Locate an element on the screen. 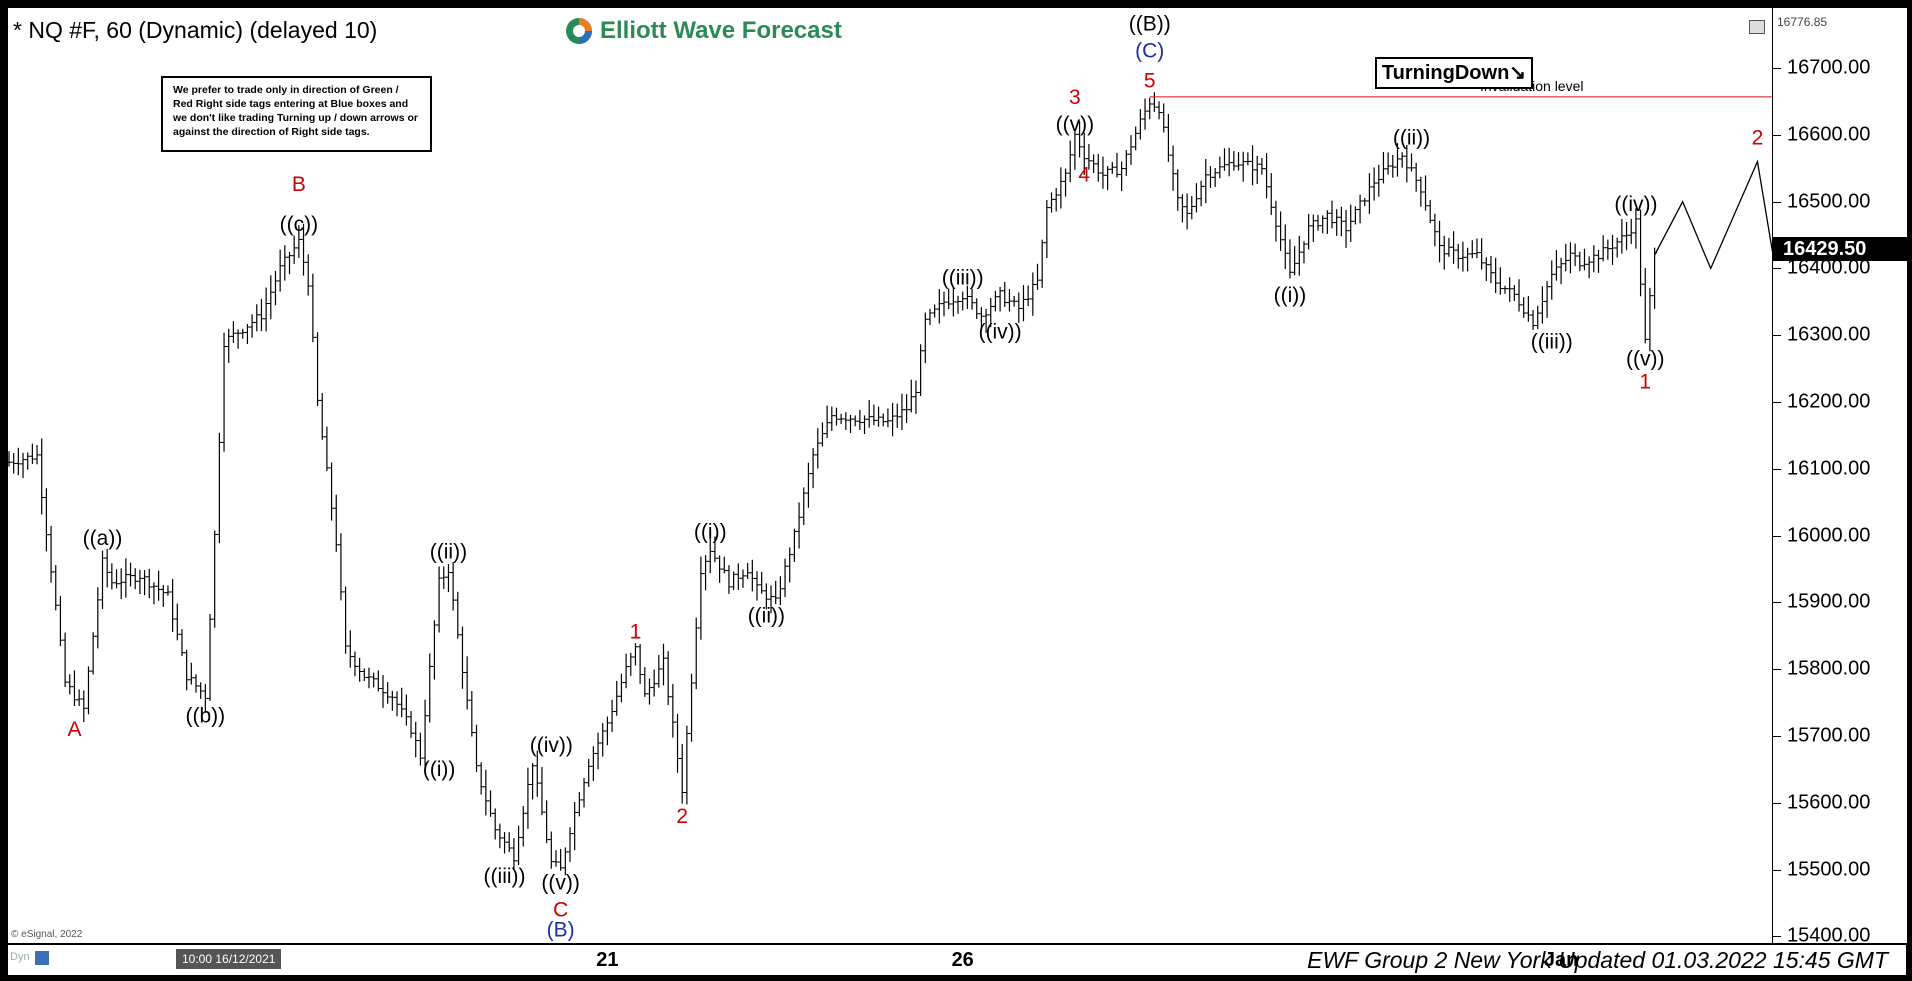 The width and height of the screenshot is (1912, 981). wave-label: C is located at coordinates (560, 909).